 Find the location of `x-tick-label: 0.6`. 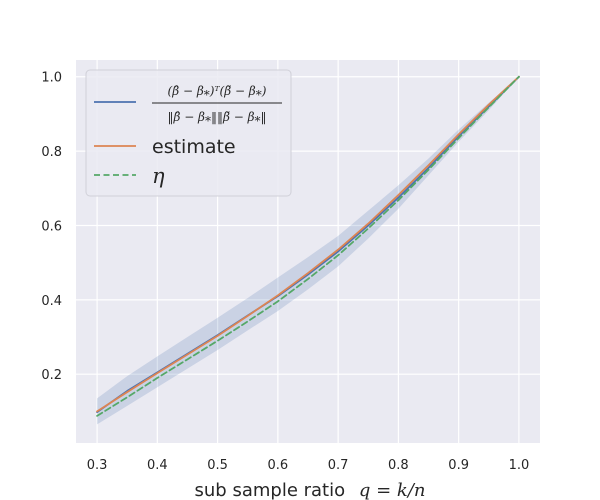

x-tick-label: 0.6 is located at coordinates (278, 465).